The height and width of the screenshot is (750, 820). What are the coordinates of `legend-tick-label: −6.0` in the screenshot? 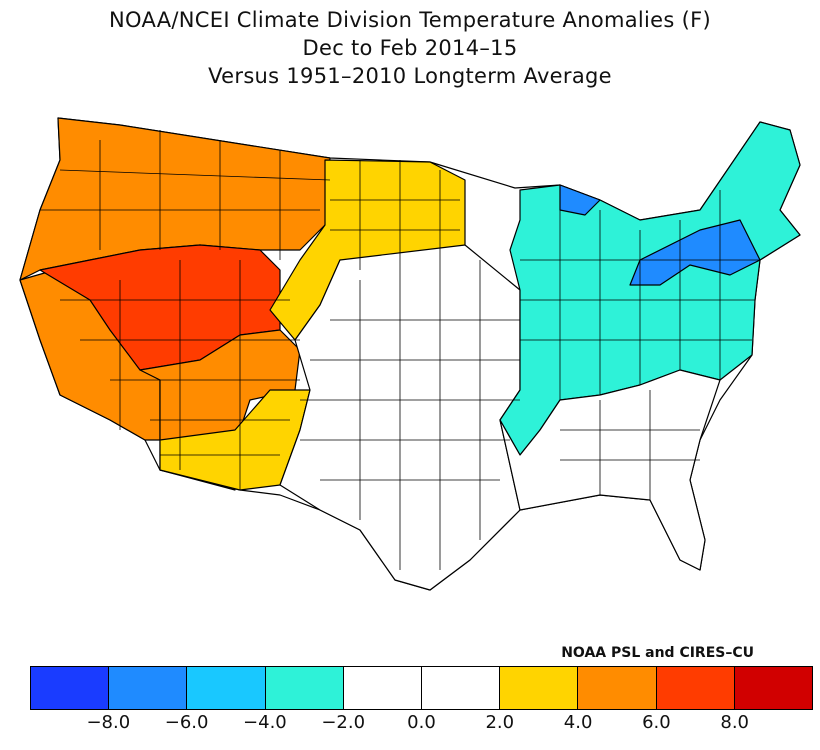 It's located at (186, 722).